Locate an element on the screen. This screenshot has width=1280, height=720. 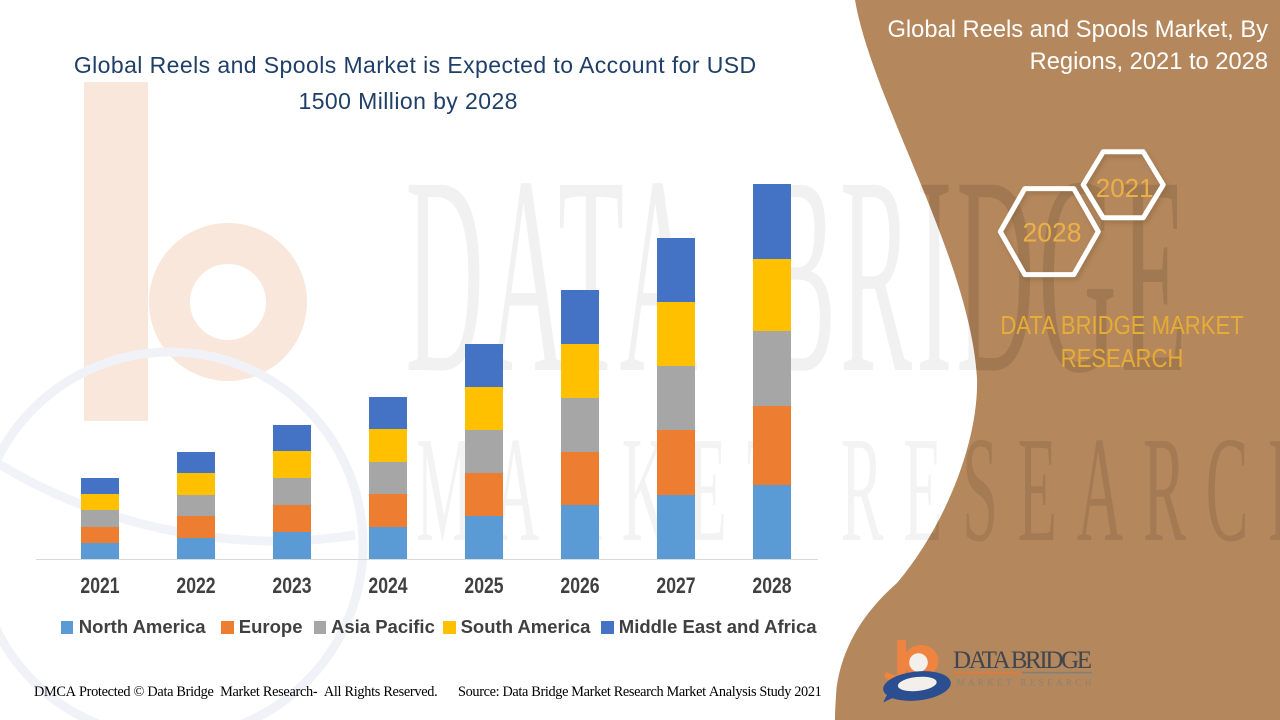
svg-text: 2028 is located at coordinates (1052, 233).